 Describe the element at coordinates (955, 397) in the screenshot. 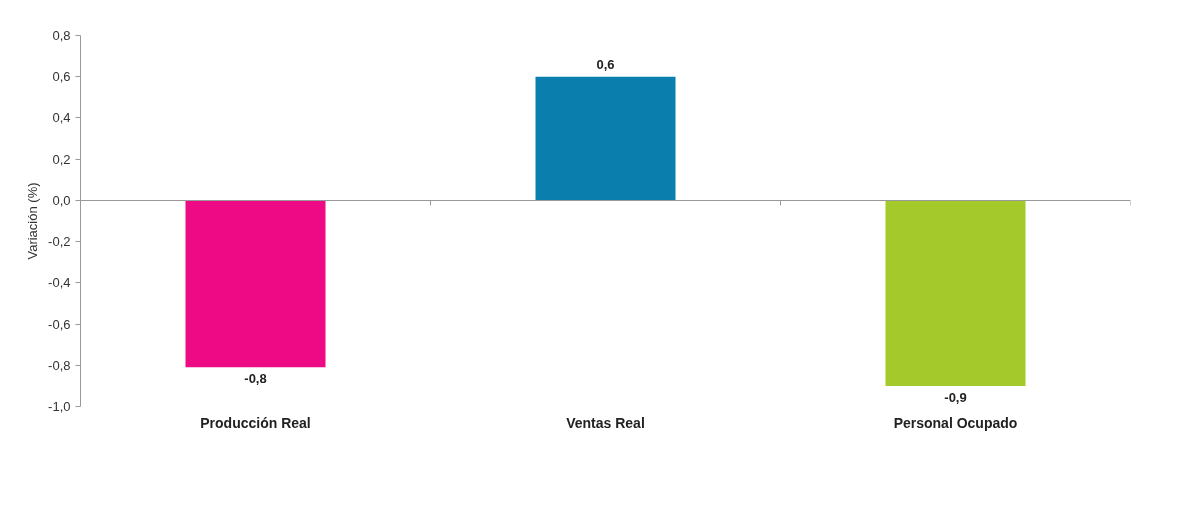

I see `data-label: -0,9` at that location.